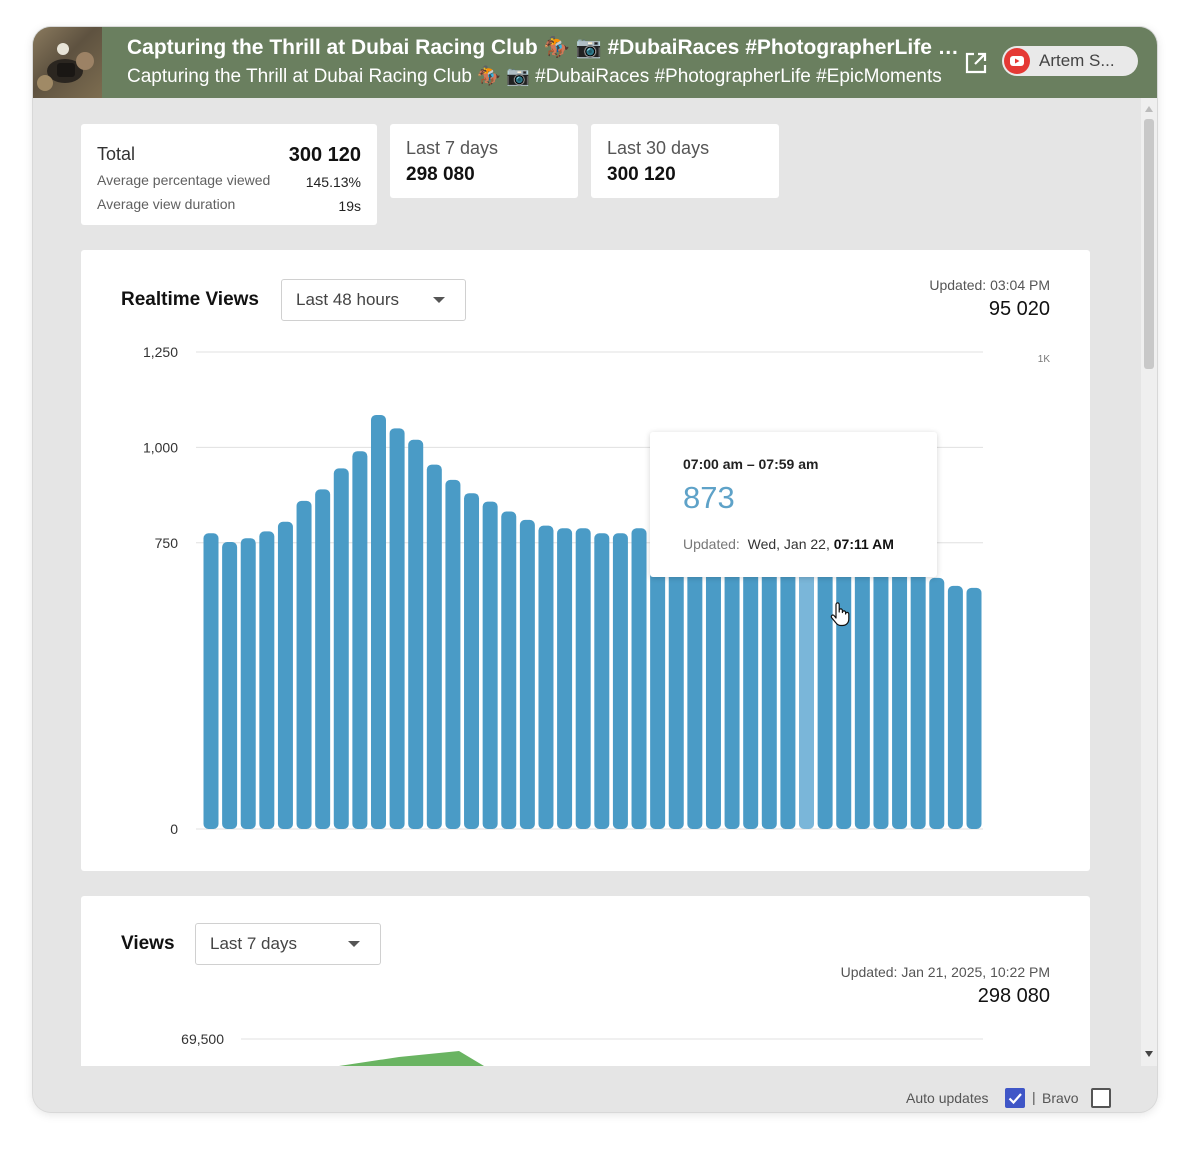 This screenshot has width=1192, height=1150. What do you see at coordinates (840, 614) in the screenshot?
I see `hand-cursor-icon` at bounding box center [840, 614].